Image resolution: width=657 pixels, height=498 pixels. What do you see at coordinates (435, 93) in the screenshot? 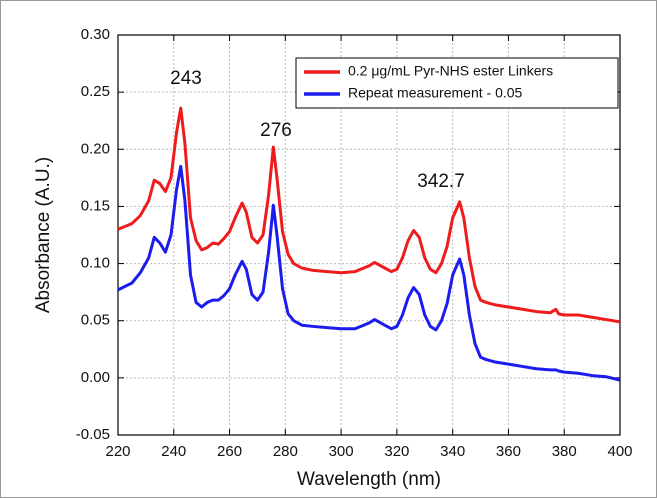
I see `legend-label: Repeat measurement - 0.05` at bounding box center [435, 93].